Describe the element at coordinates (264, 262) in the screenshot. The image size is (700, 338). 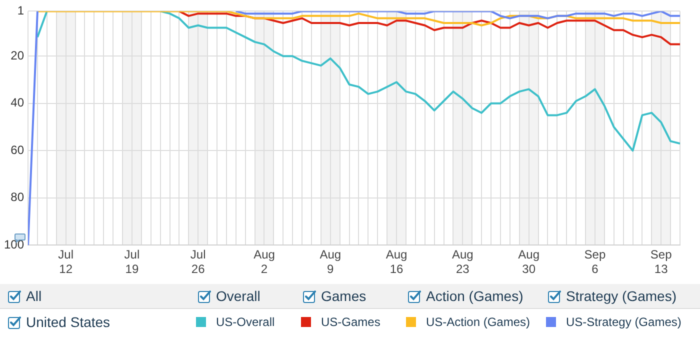
I see `x-tick-label: Aug 2` at that location.